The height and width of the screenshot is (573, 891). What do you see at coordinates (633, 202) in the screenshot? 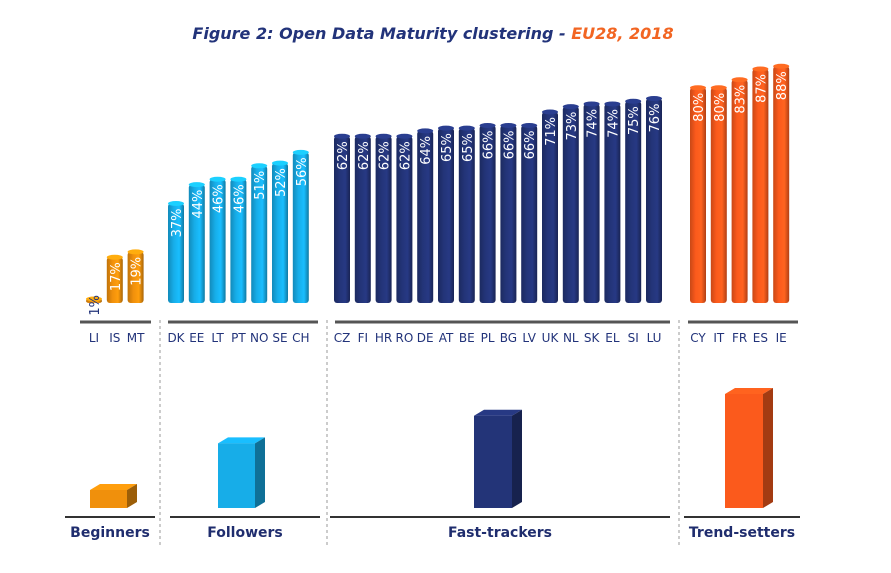
I see `bar-SI` at bounding box center [633, 202].